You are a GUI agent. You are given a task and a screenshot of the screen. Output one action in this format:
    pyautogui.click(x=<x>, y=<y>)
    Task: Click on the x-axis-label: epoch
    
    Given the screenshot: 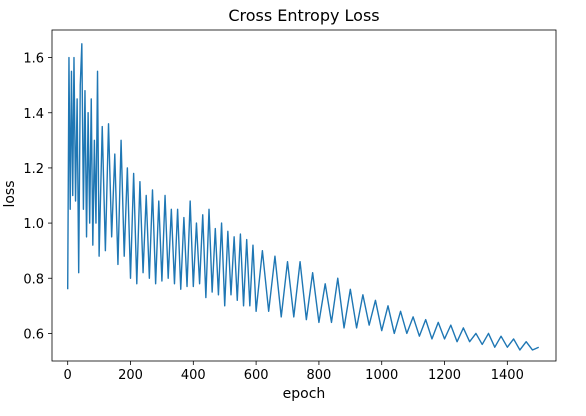 What is the action you would take?
    pyautogui.click(x=304, y=394)
    